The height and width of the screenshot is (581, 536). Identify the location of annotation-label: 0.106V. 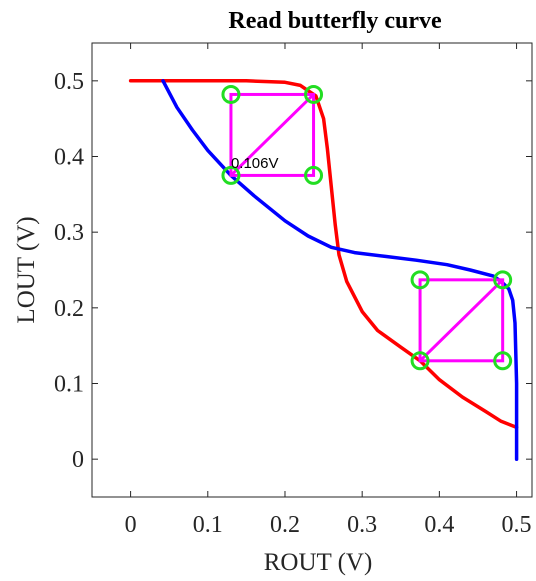
(255, 163).